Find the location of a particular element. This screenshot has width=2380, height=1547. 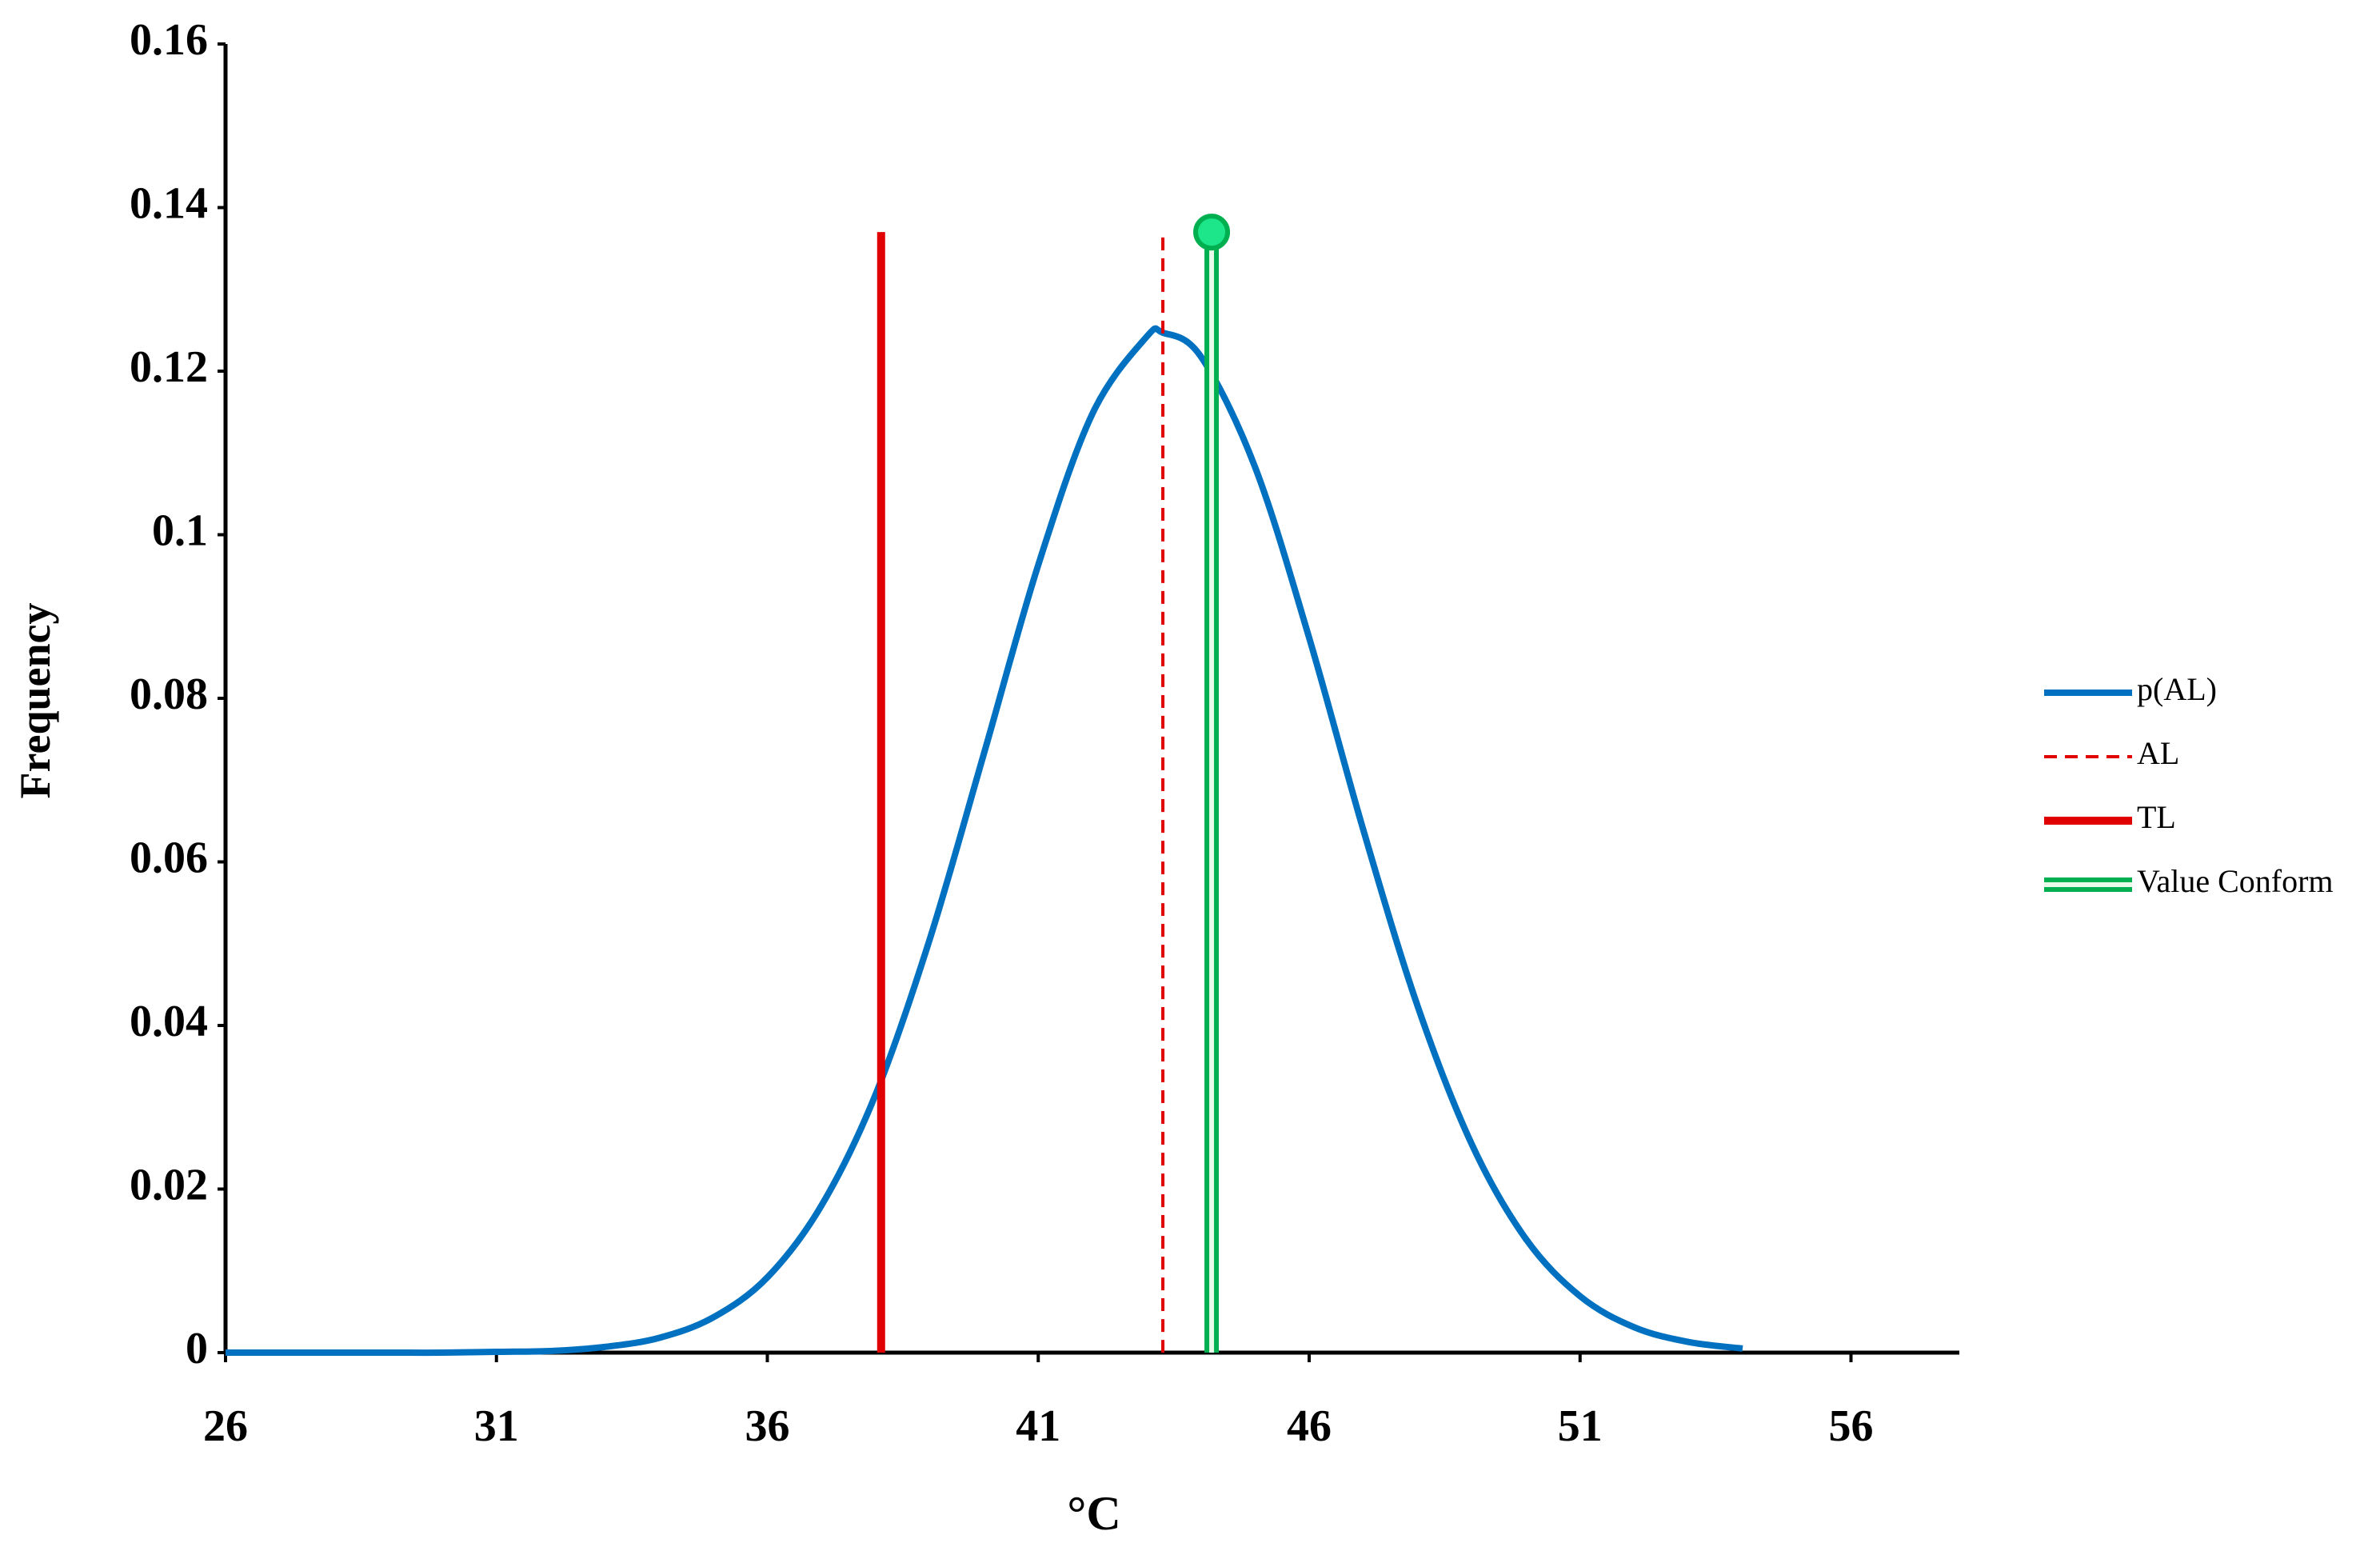

x-tick-label: 31 is located at coordinates (496, 1426).